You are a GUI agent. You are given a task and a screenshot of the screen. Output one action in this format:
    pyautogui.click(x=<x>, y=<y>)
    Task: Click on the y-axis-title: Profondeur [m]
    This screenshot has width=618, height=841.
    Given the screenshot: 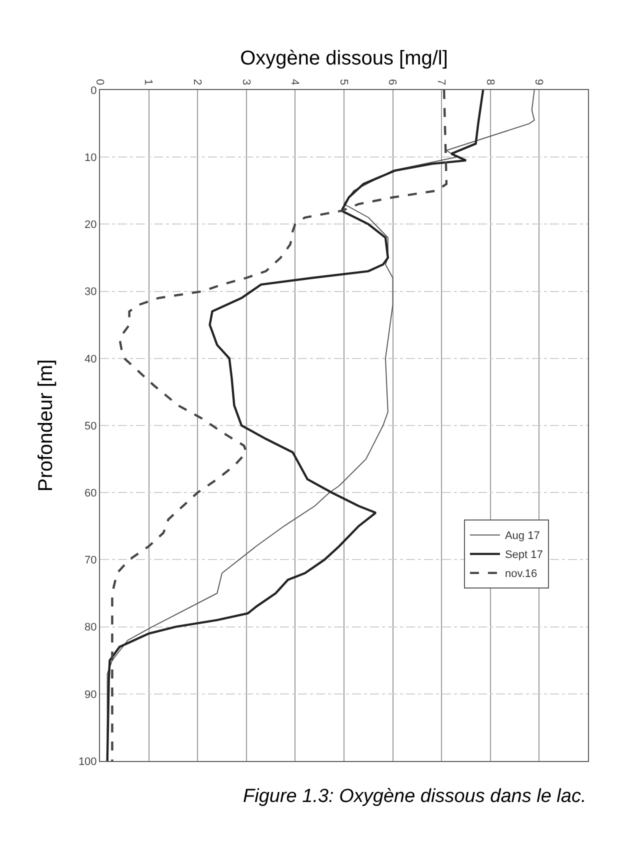 What is the action you would take?
    pyautogui.click(x=45, y=425)
    